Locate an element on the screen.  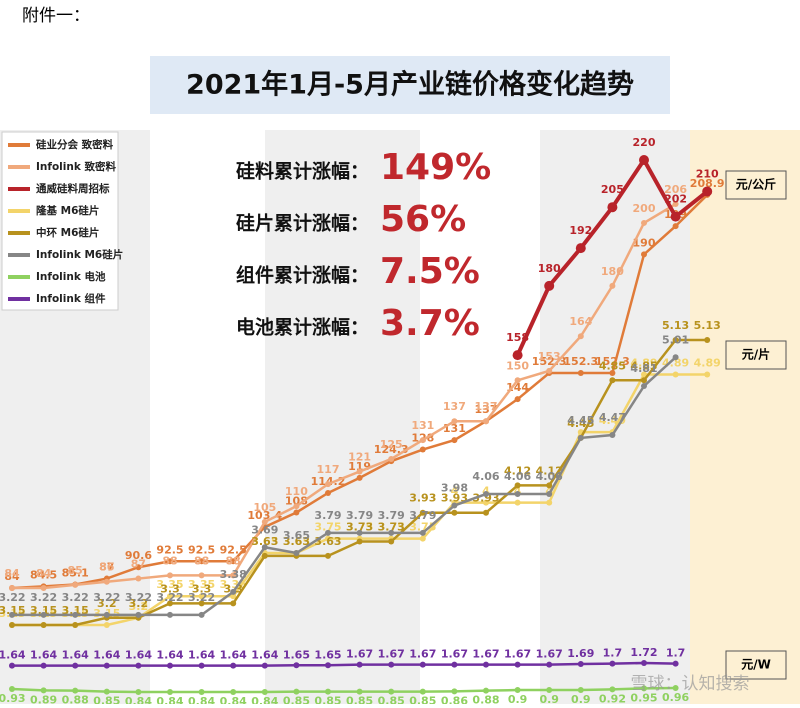
annotation-value: 7.5% is located at coordinates (430, 271).